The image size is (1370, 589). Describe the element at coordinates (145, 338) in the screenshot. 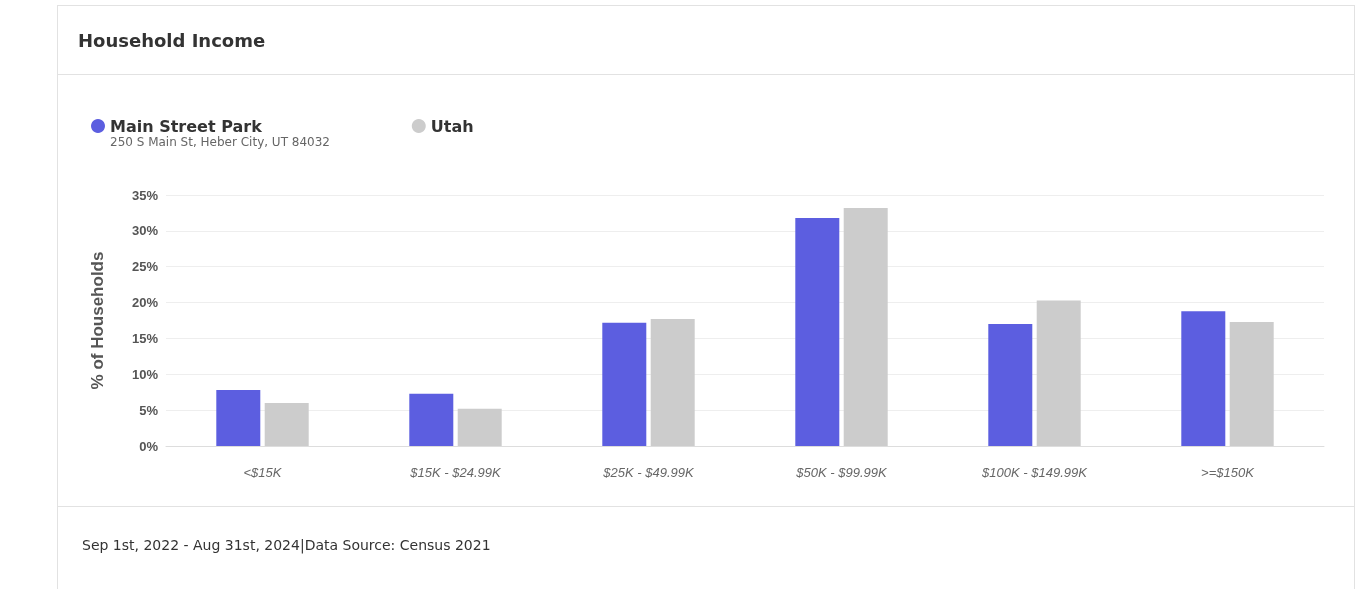

I see `y-tick-label: 15%` at that location.